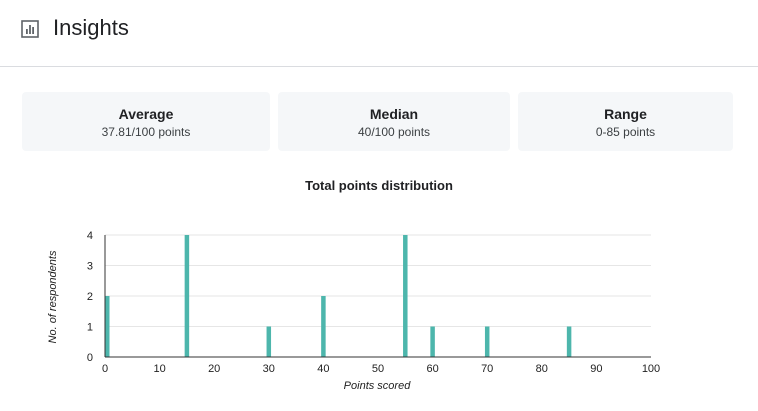 This screenshot has width=758, height=411. Describe the element at coordinates (91, 27) in the screenshot. I see `page-title: Insights` at that location.